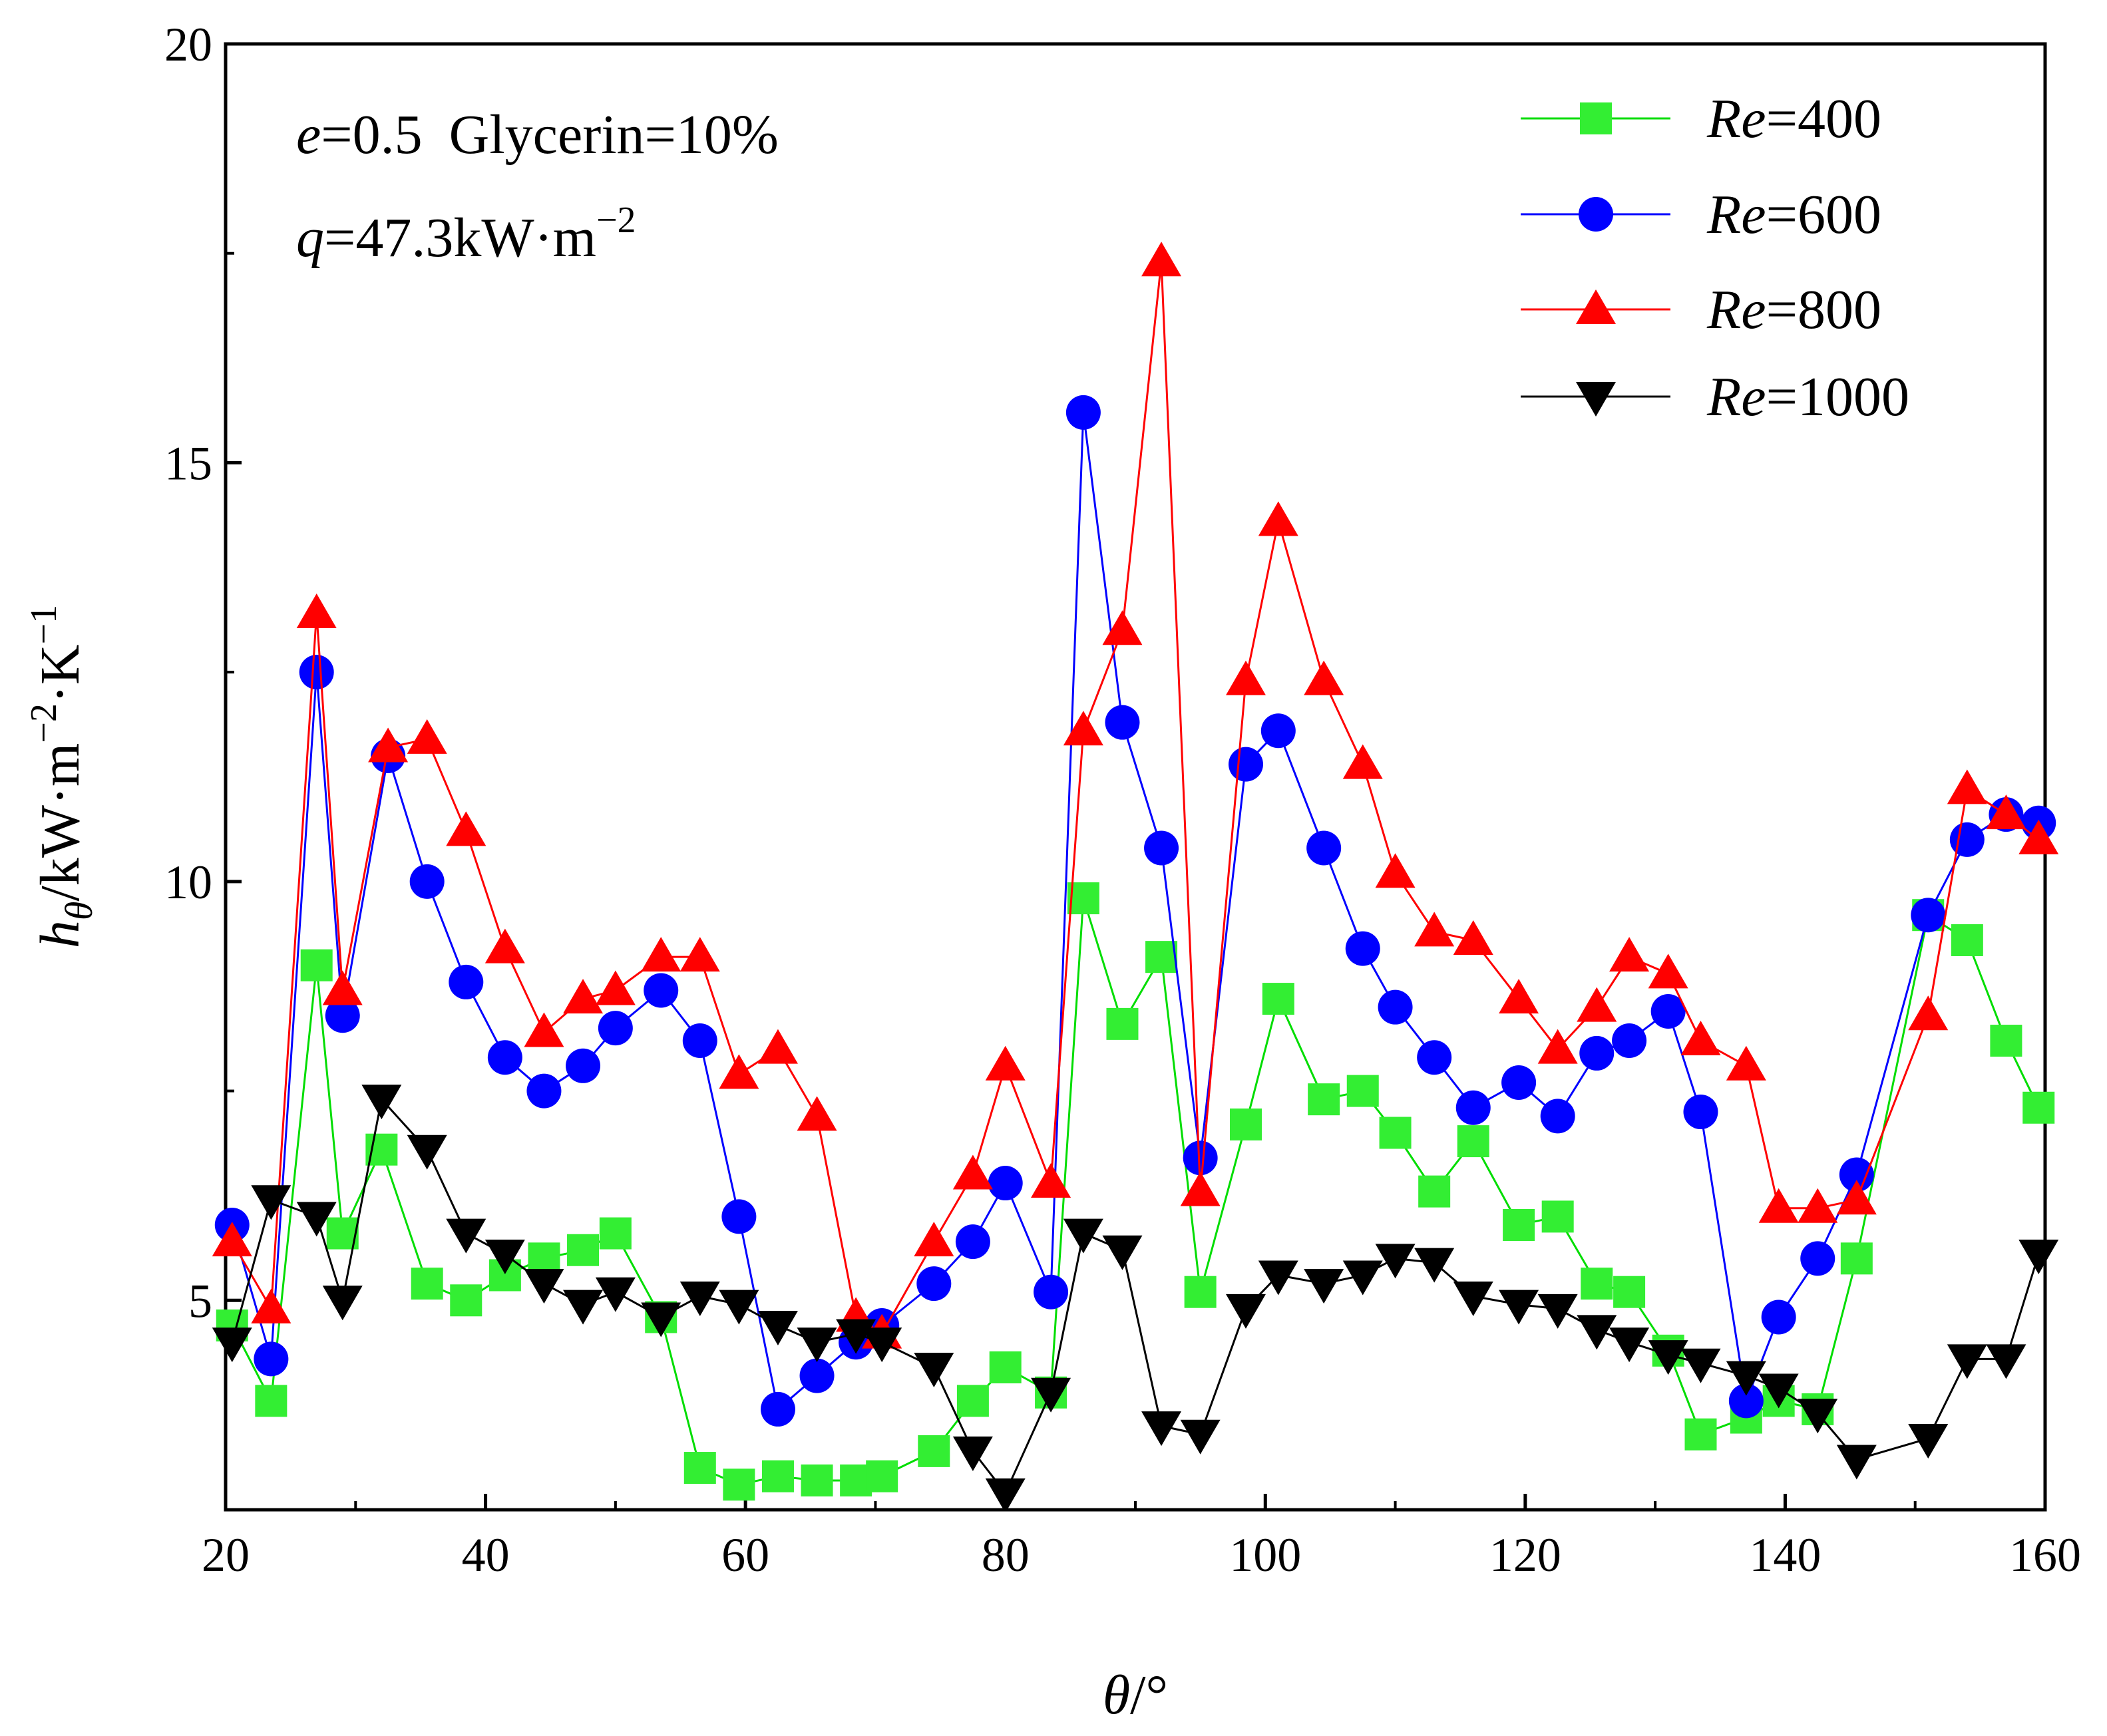 The width and height of the screenshot is (2107, 1736). I want to click on y-tick-label: 15, so click(188, 463).